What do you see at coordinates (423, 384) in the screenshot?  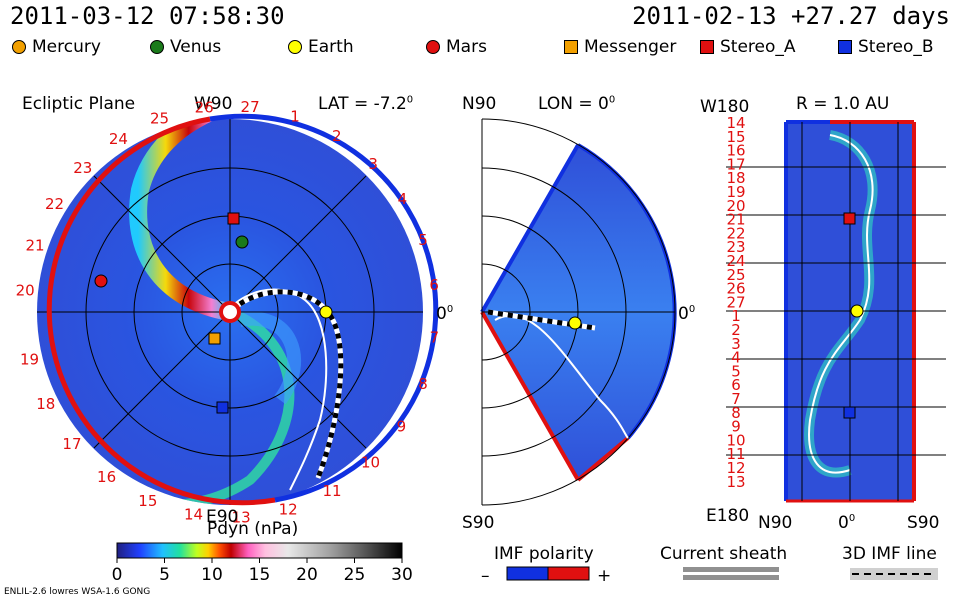 I see `day-label: 8` at bounding box center [423, 384].